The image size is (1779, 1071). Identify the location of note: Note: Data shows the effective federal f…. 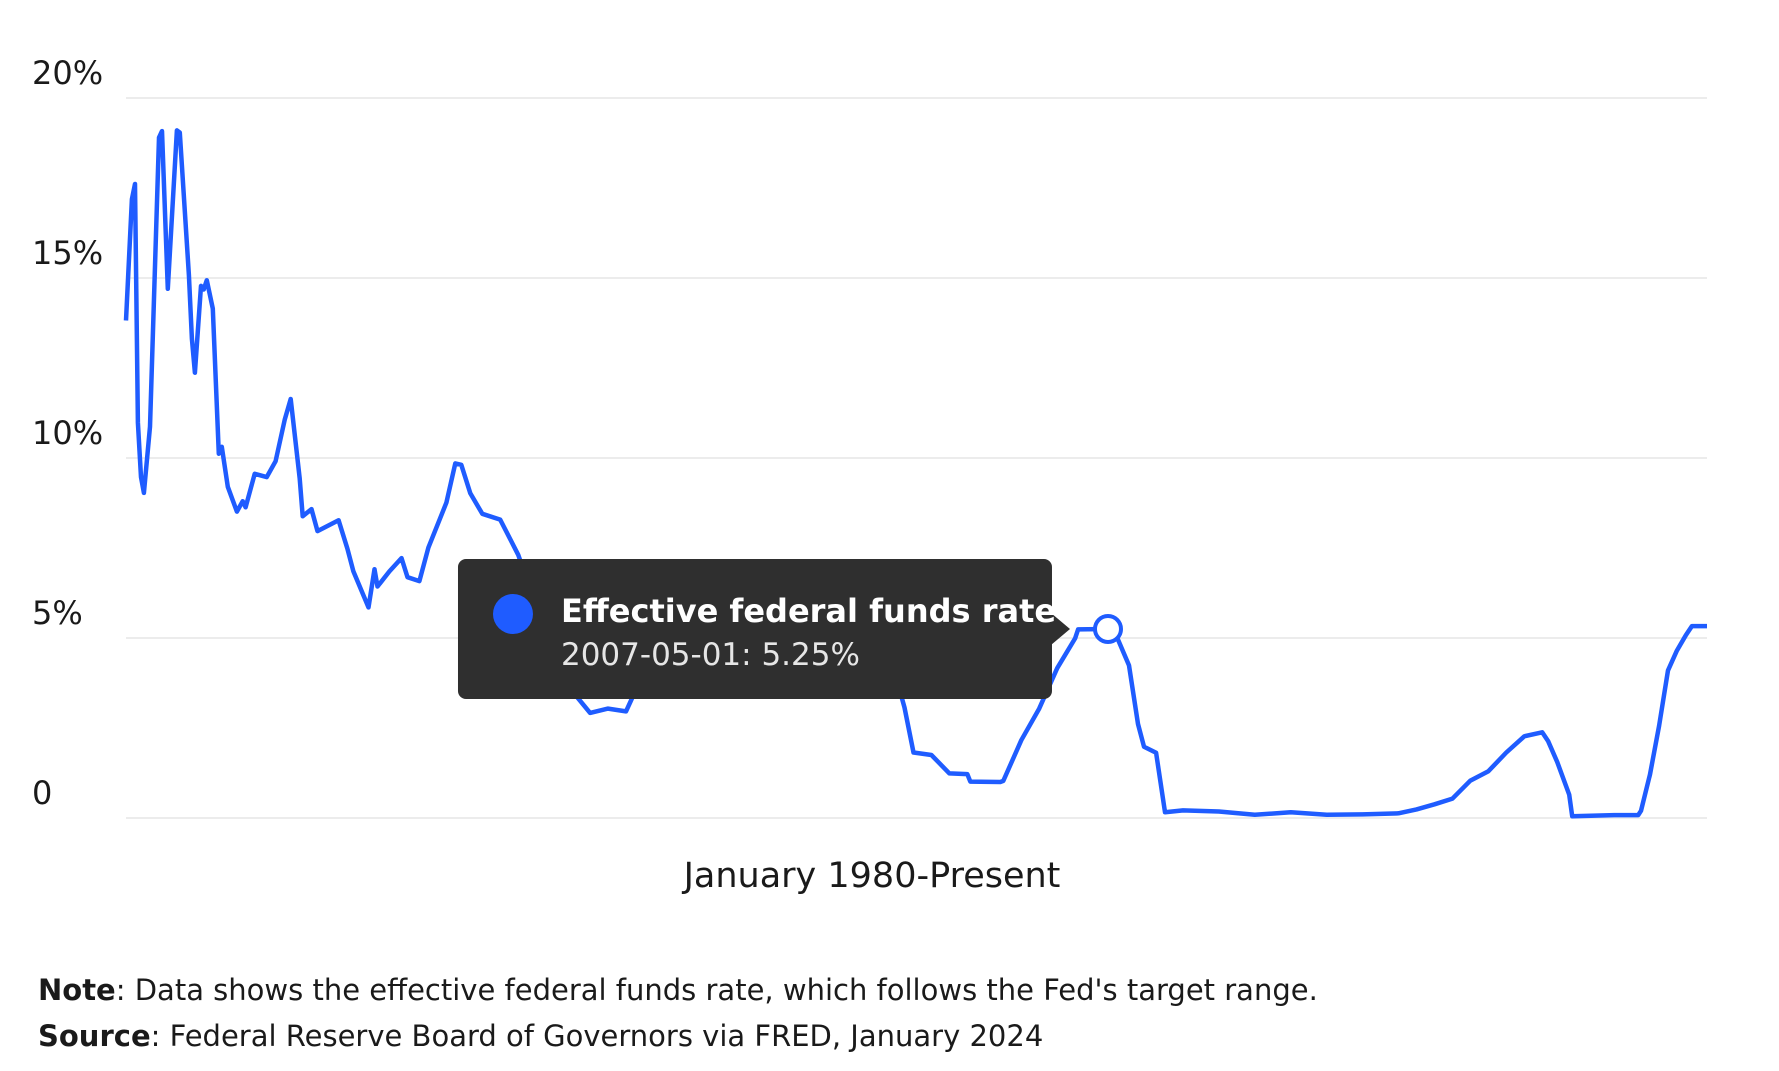
(678, 990).